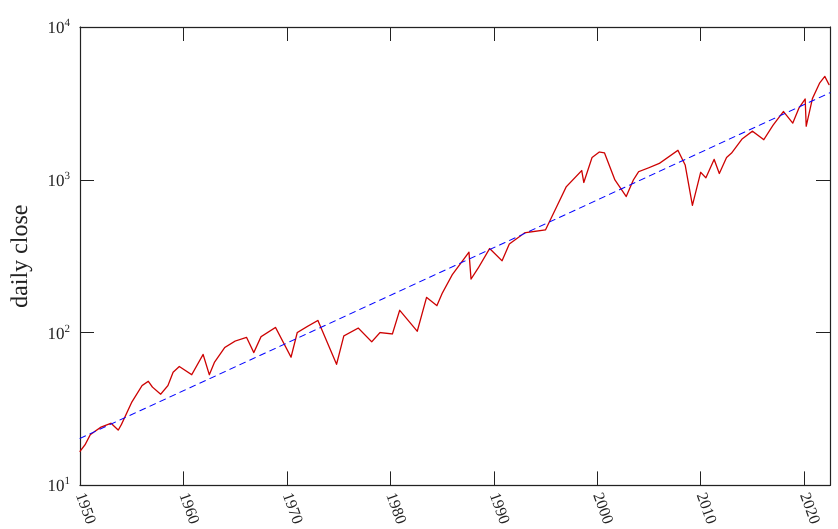 This screenshot has height=529, width=838. What do you see at coordinates (20, 256) in the screenshot?
I see `y-axis-title: daily close` at bounding box center [20, 256].